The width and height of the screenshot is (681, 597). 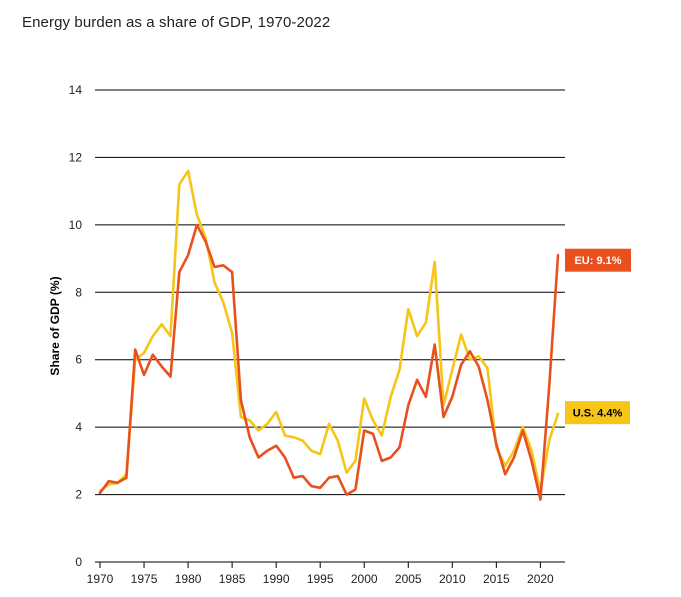 What do you see at coordinates (540, 579) in the screenshot?
I see `x-tick-label: 2020` at bounding box center [540, 579].